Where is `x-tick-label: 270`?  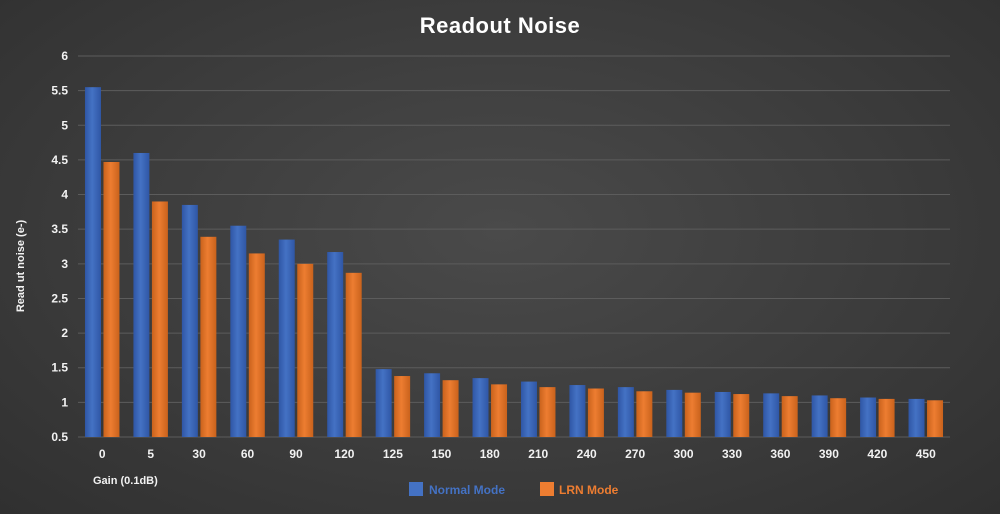
x-tick-label: 270 is located at coordinates (635, 454).